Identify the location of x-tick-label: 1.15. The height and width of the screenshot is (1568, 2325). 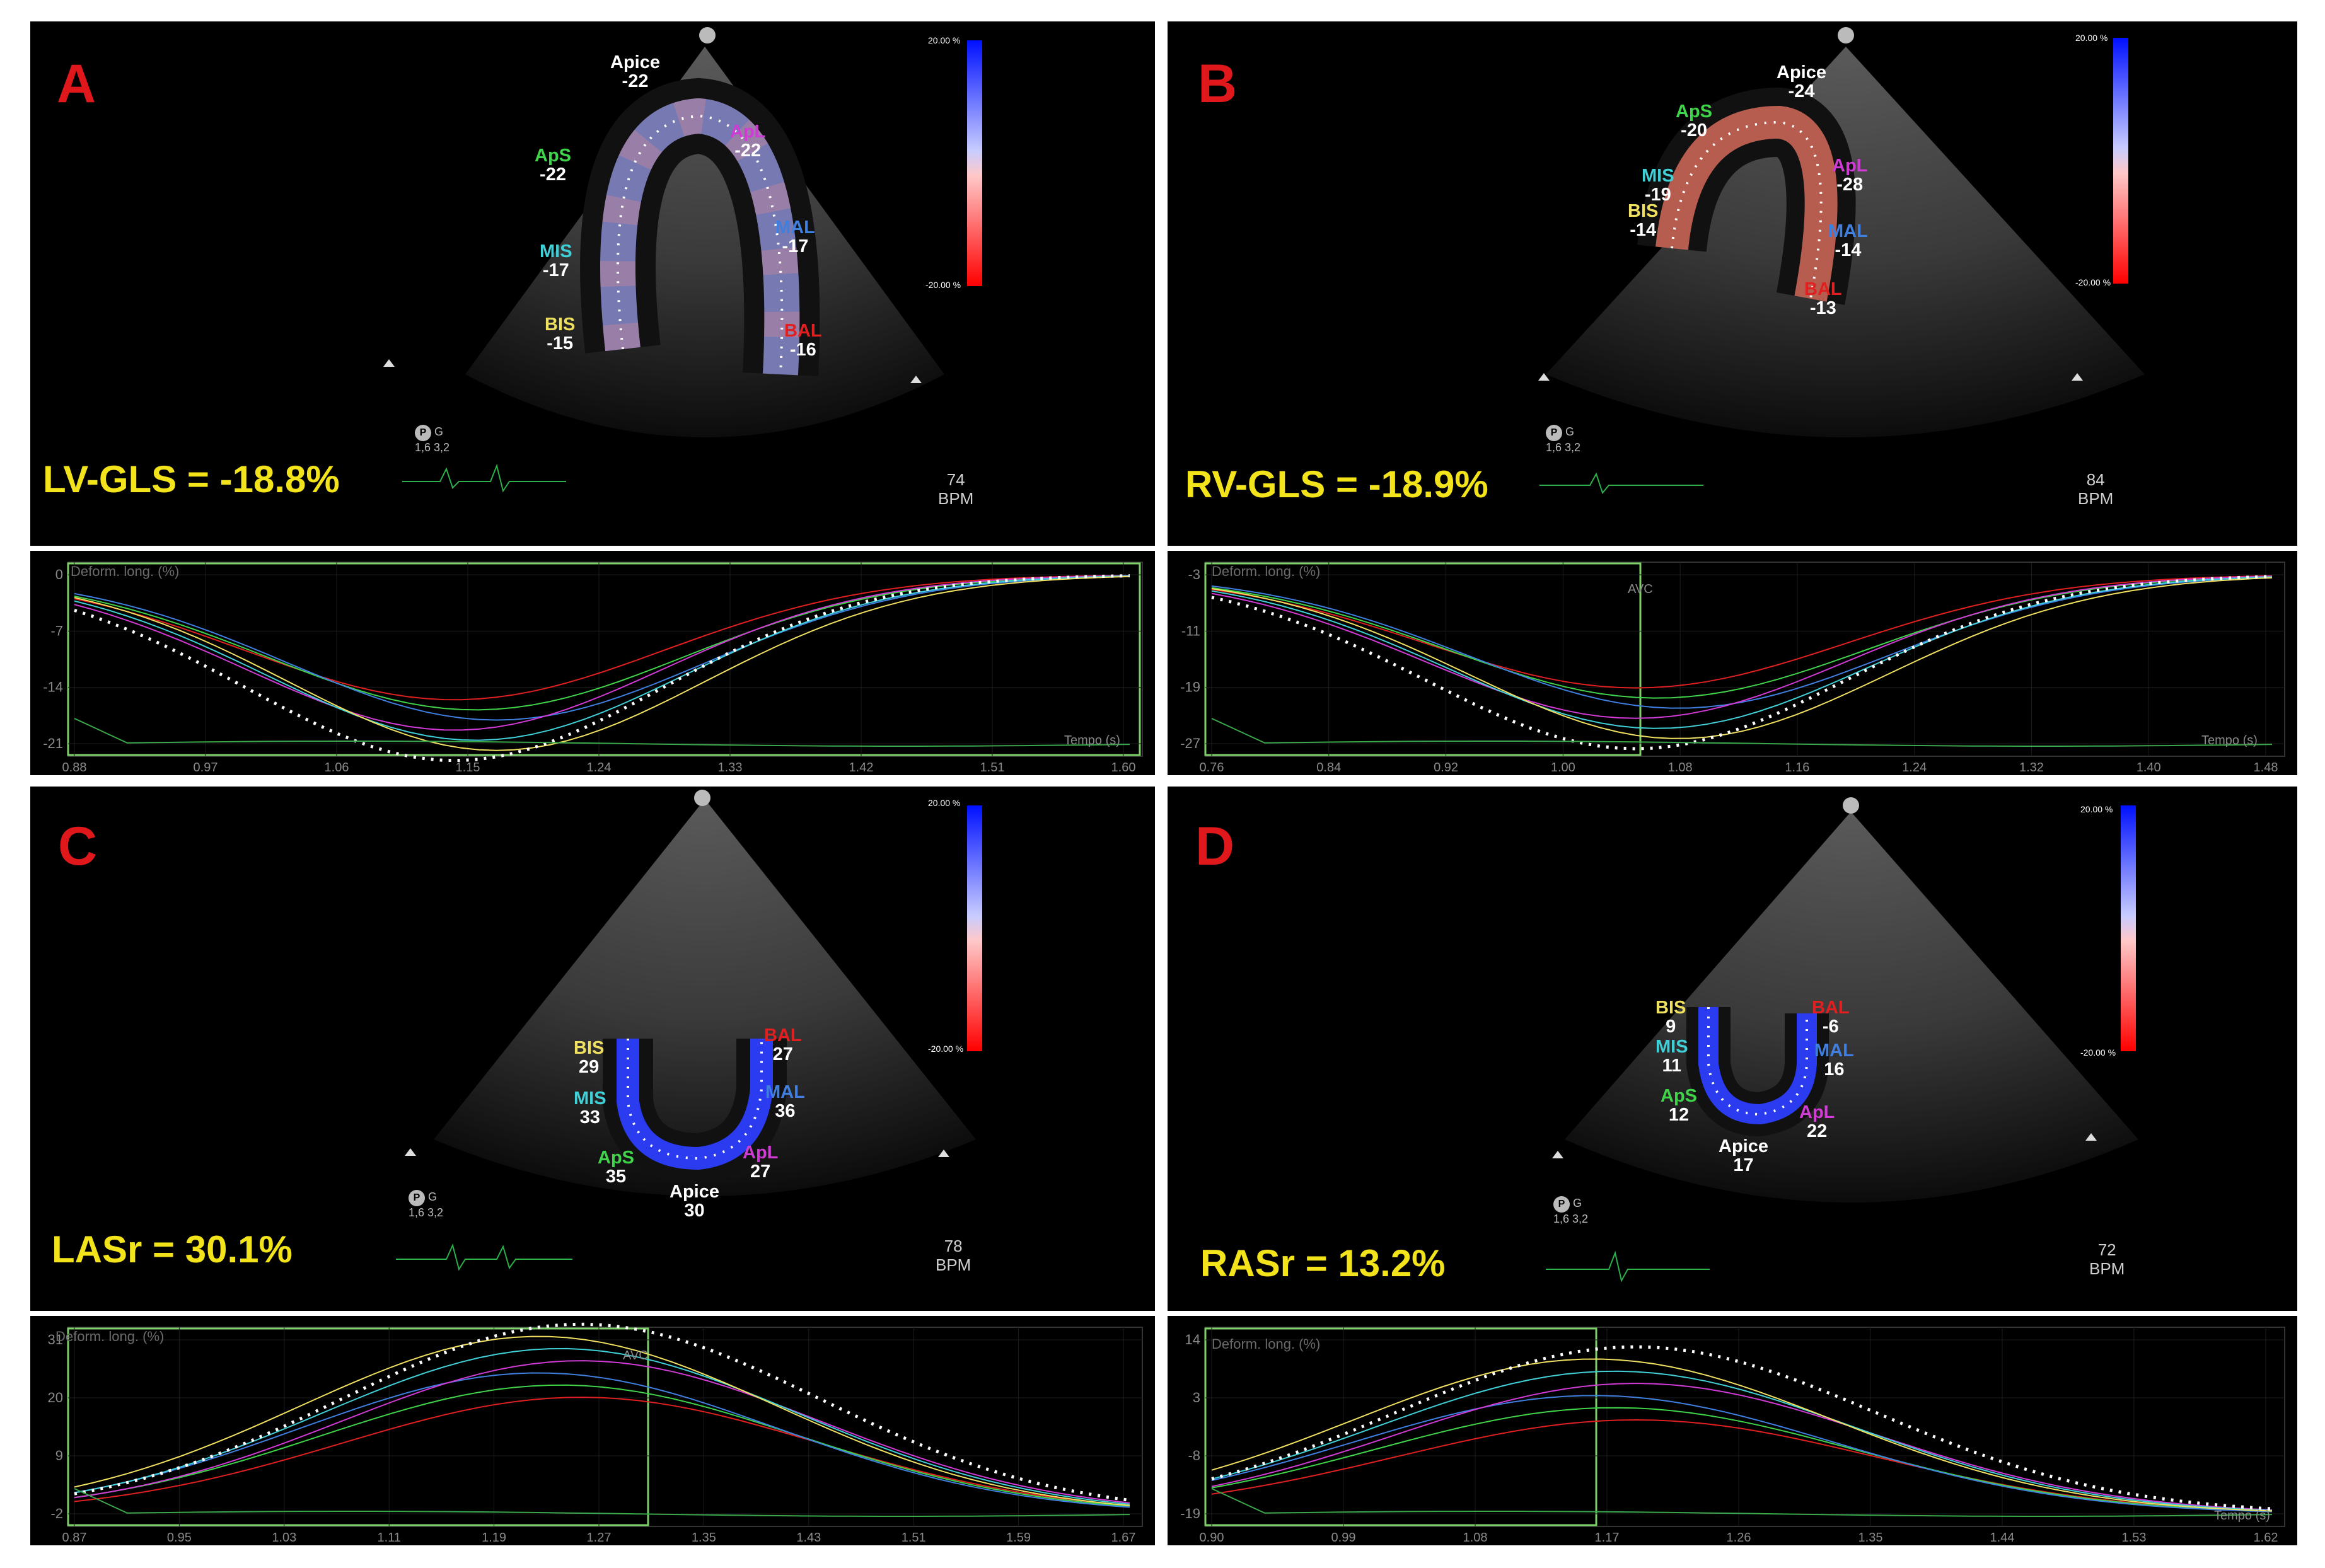
(468, 768).